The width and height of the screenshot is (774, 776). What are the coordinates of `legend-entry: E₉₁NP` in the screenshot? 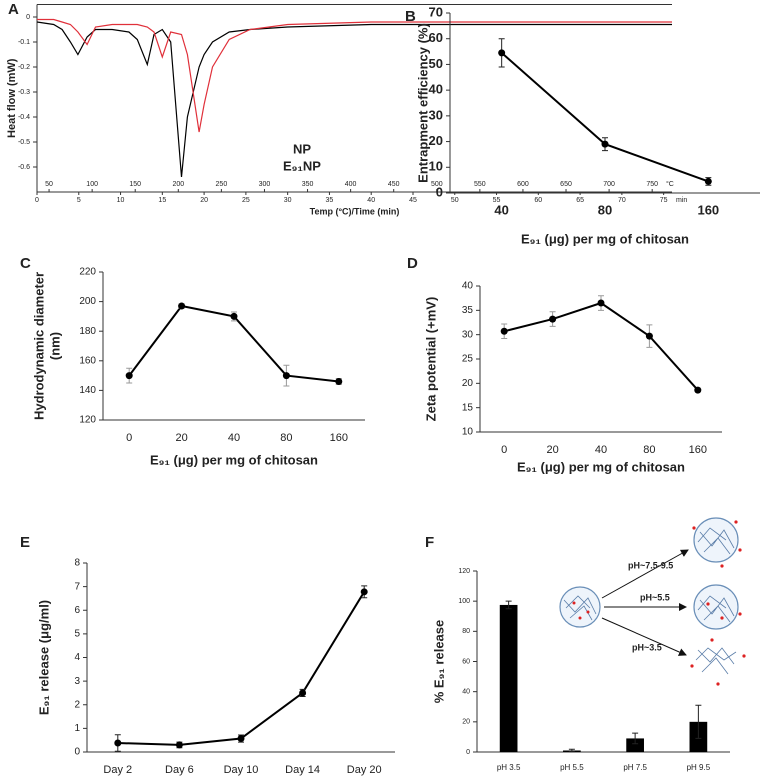 It's located at (302, 165).